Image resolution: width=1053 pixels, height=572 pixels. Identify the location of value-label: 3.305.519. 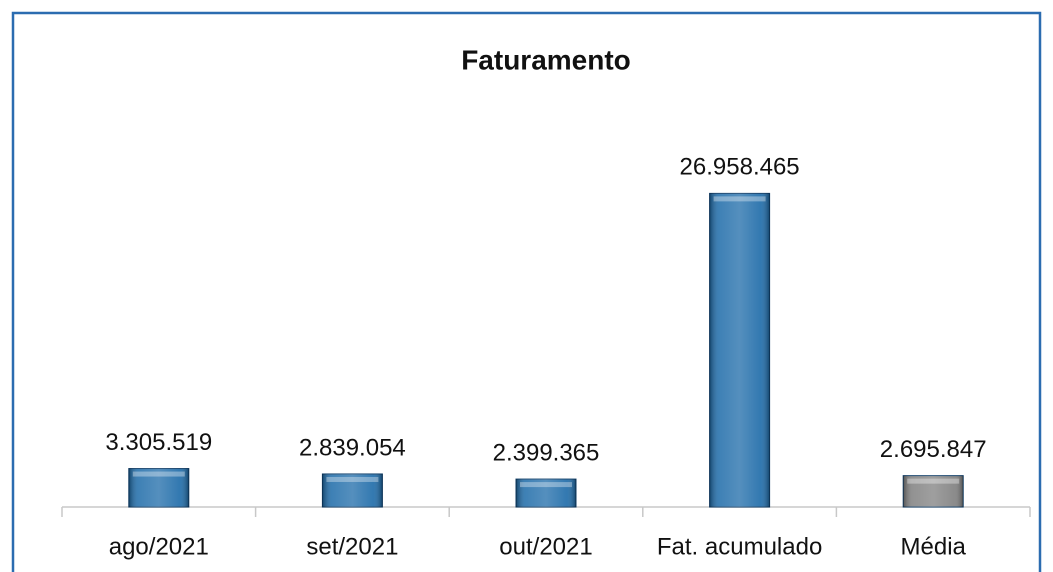
(158, 442).